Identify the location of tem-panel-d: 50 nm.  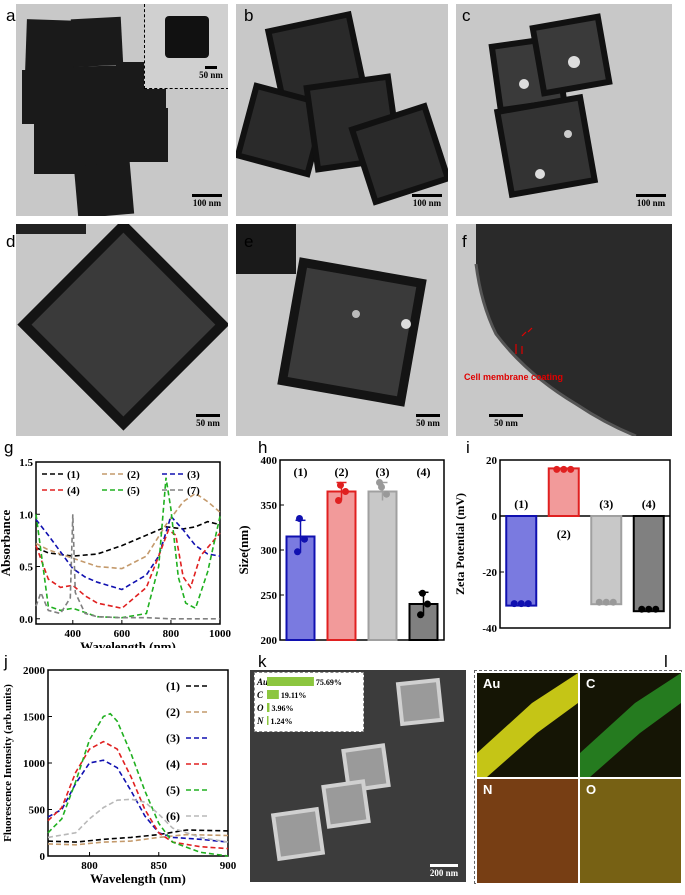
(122, 330).